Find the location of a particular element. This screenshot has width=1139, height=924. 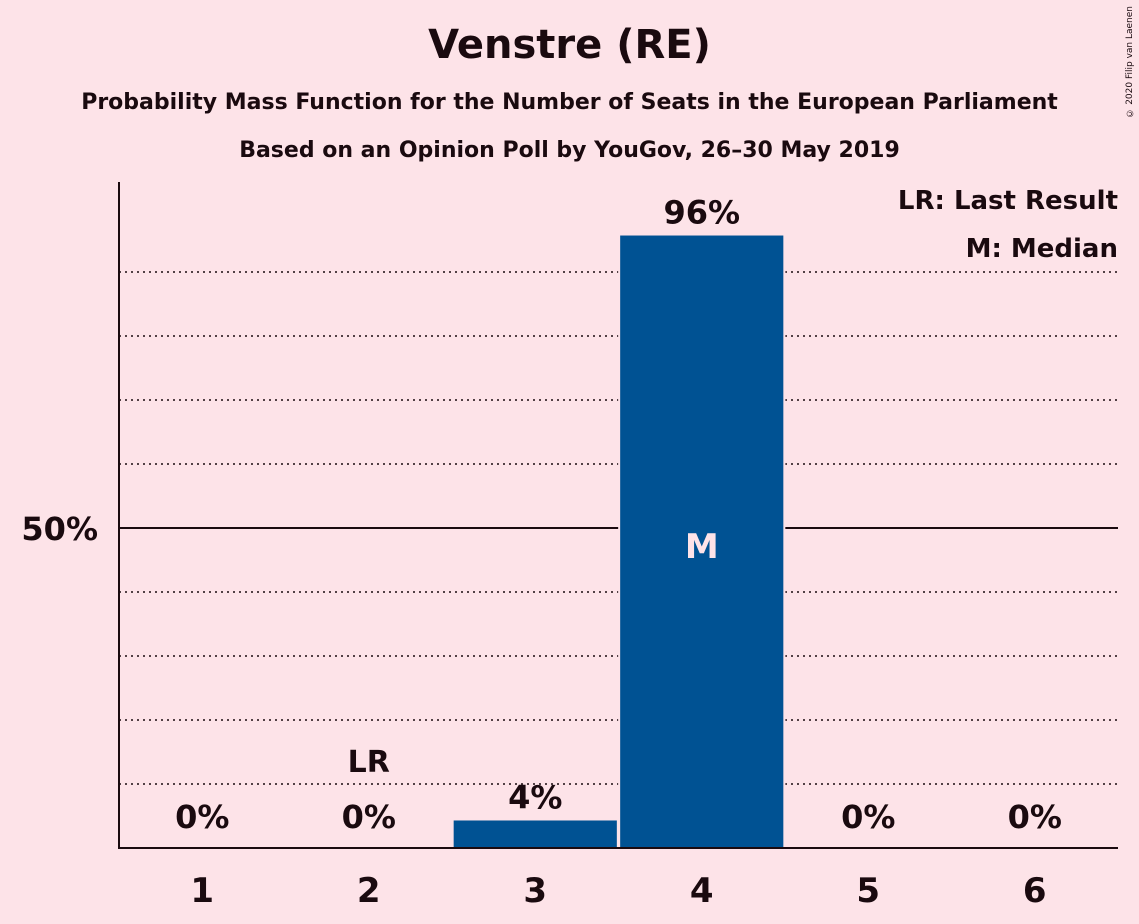

x-tick-labels: 1 2 3 4 5 6 is located at coordinates (618, 891).